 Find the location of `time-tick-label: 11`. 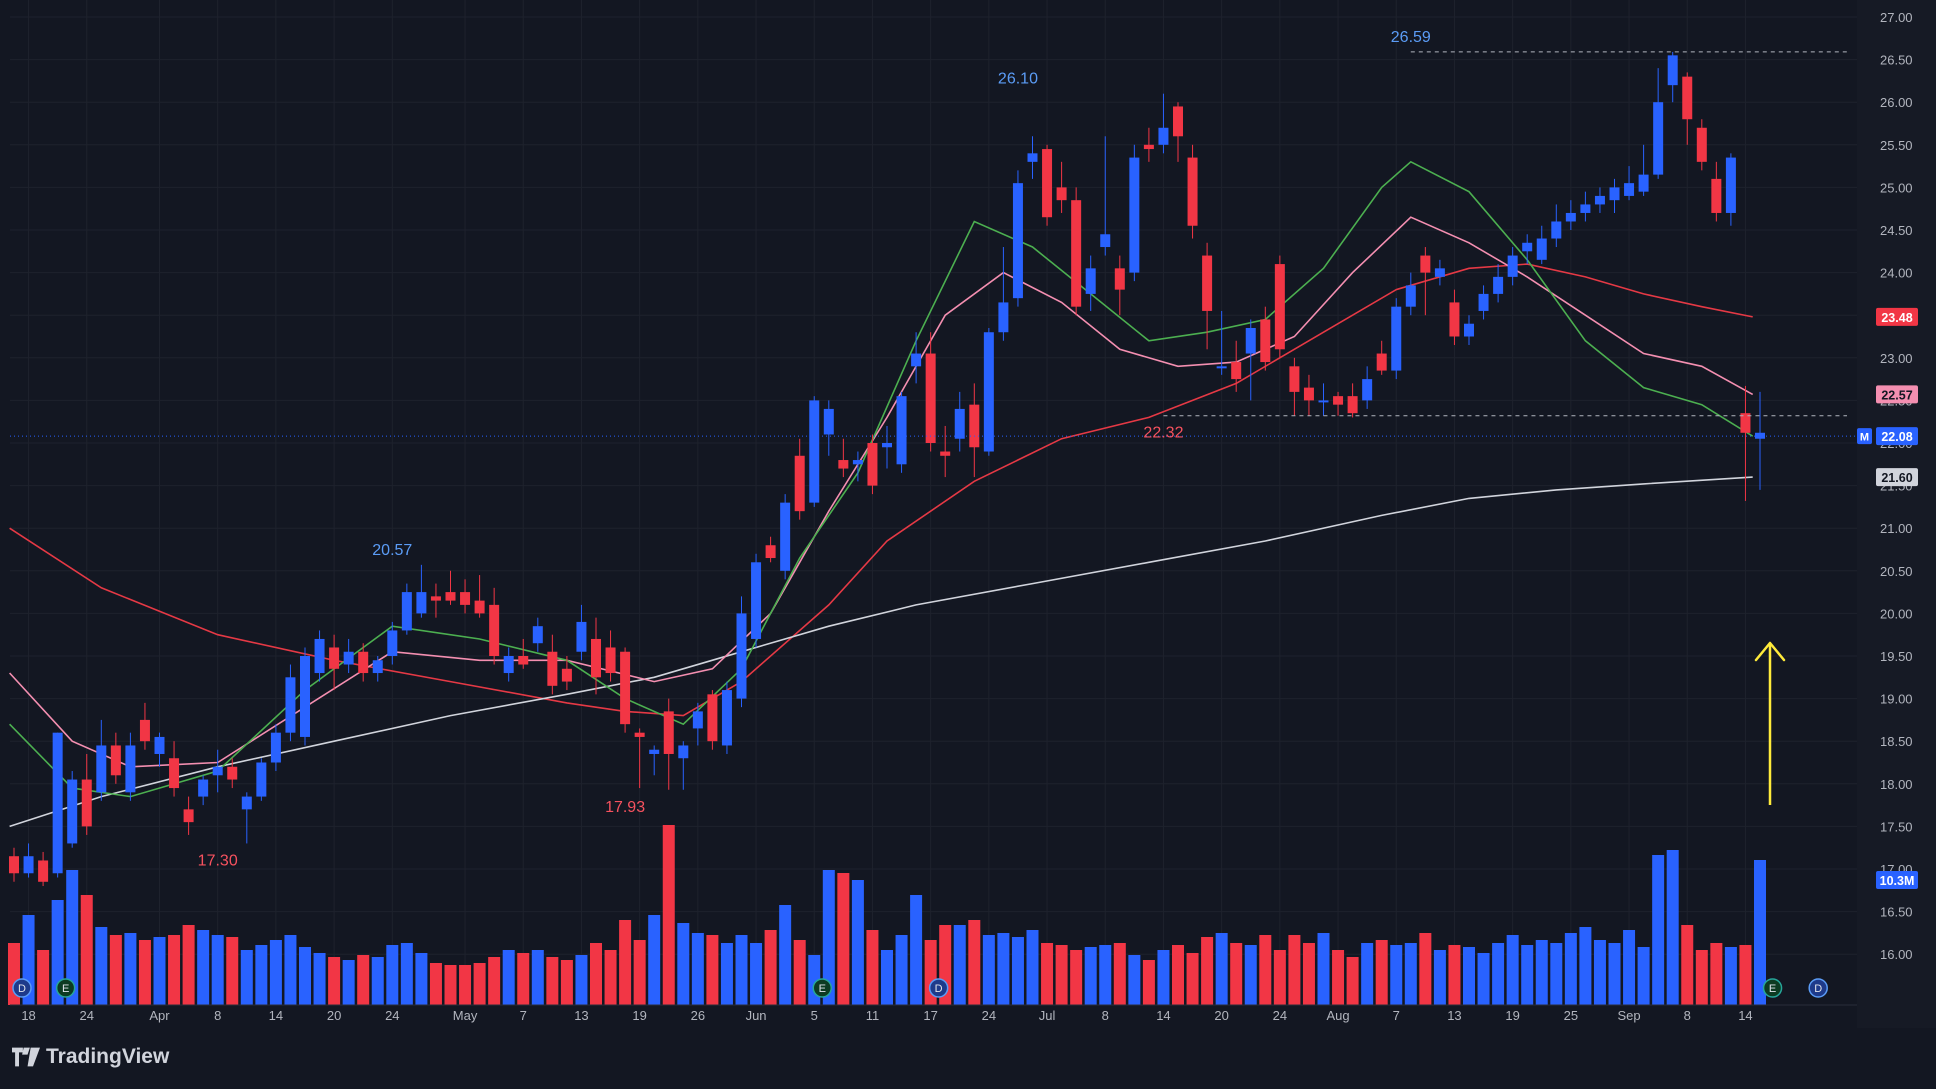

time-tick-label: 11 is located at coordinates (873, 1015).